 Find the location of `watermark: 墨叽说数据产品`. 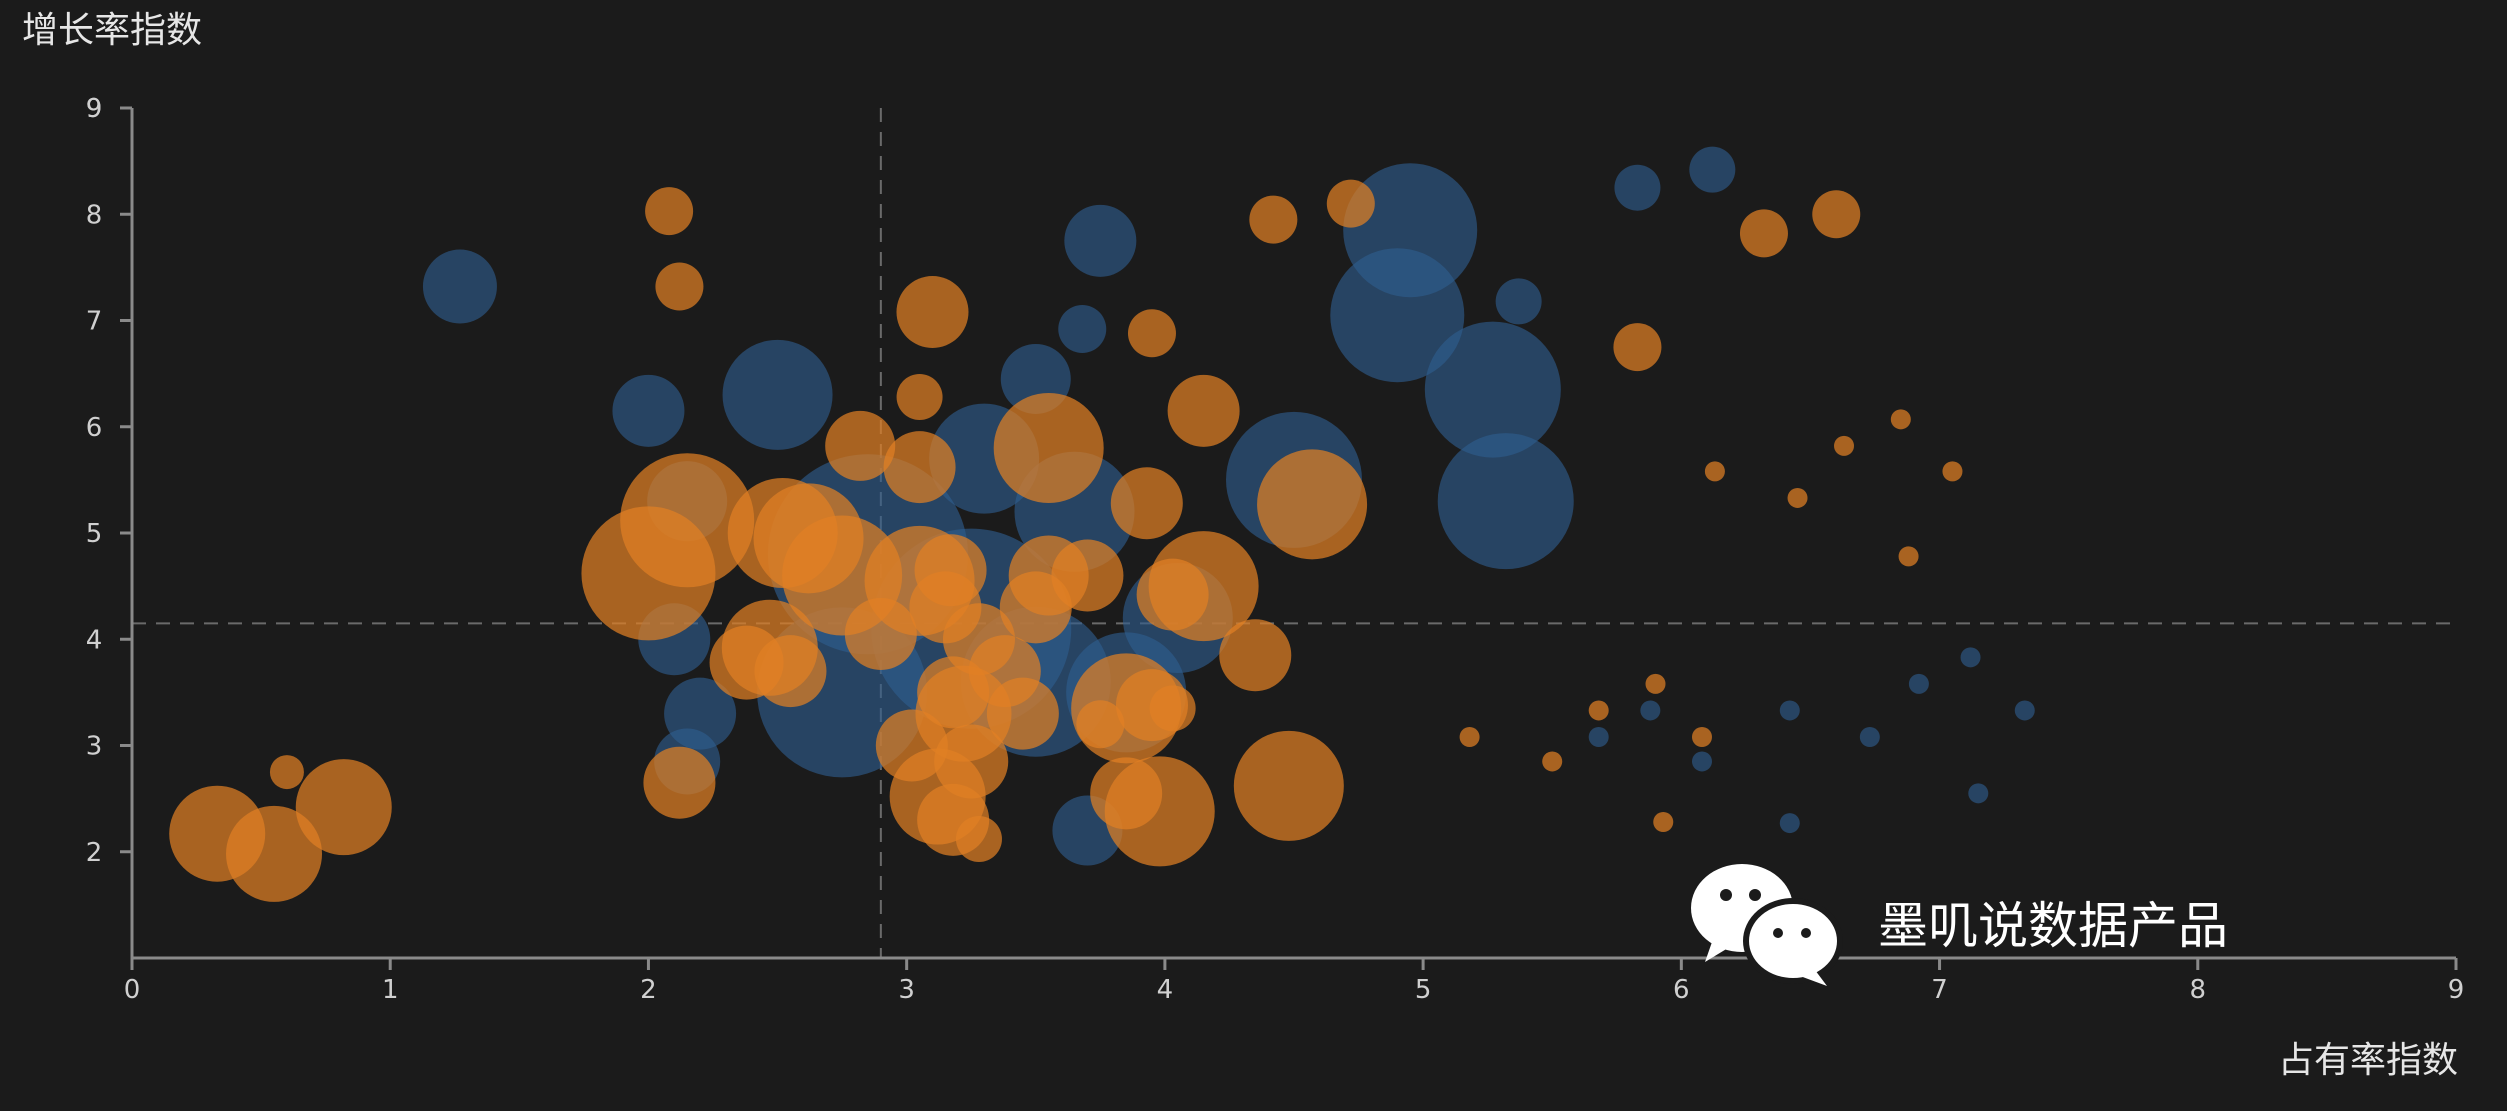

watermark: 墨叽说数据产品 is located at coordinates (1959, 925).